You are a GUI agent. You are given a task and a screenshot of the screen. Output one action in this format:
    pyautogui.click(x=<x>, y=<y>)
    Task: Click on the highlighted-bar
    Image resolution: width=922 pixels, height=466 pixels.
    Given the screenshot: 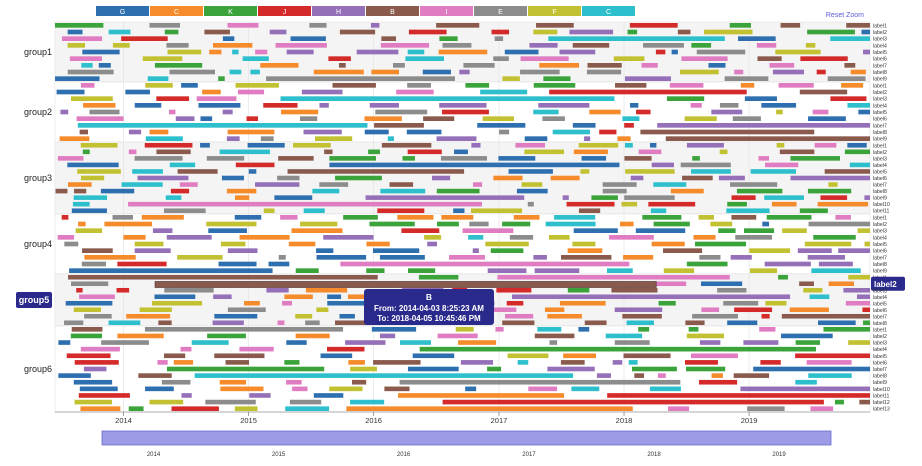 What is the action you would take?
    pyautogui.click(x=405, y=284)
    